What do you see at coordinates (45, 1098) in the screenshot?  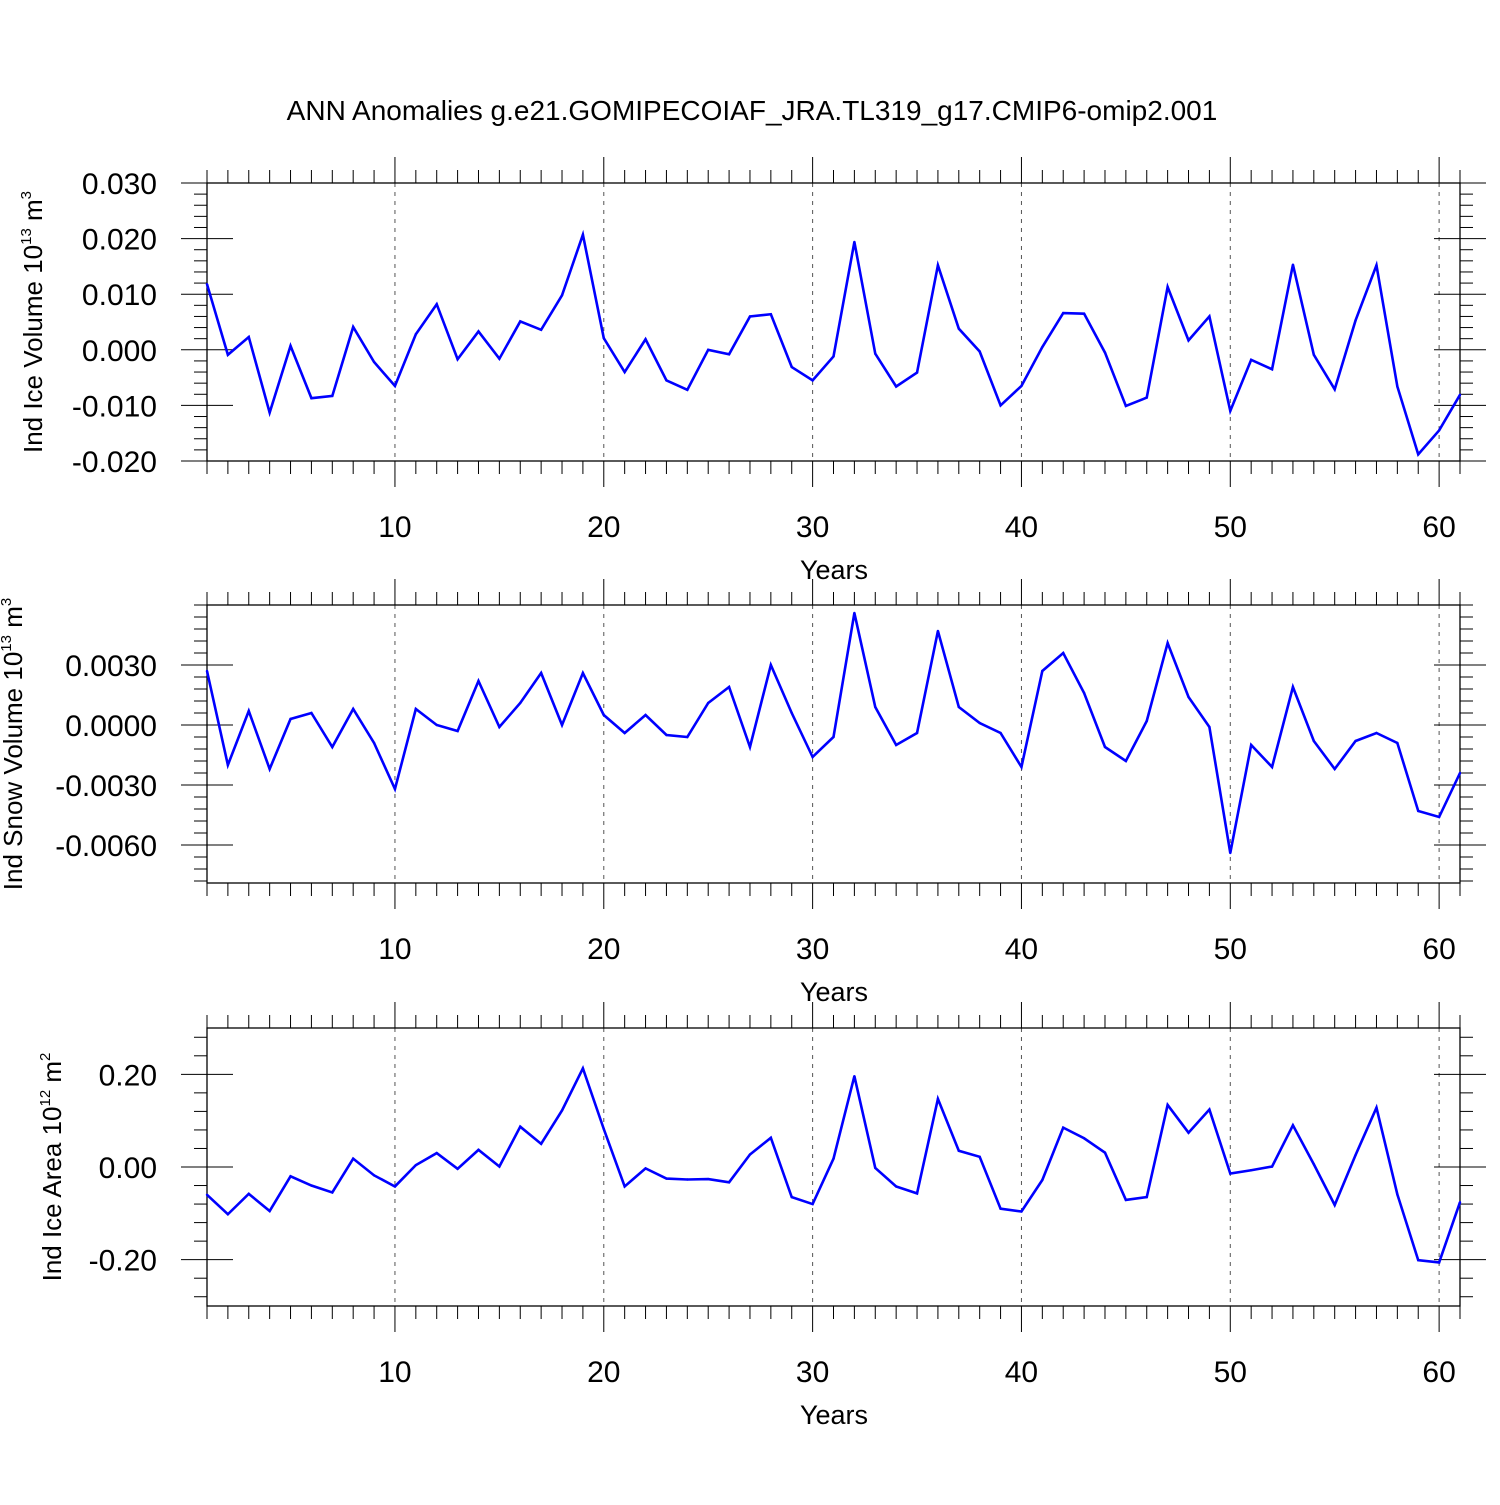 I see `y-axis-label-exponent: 12` at bounding box center [45, 1098].